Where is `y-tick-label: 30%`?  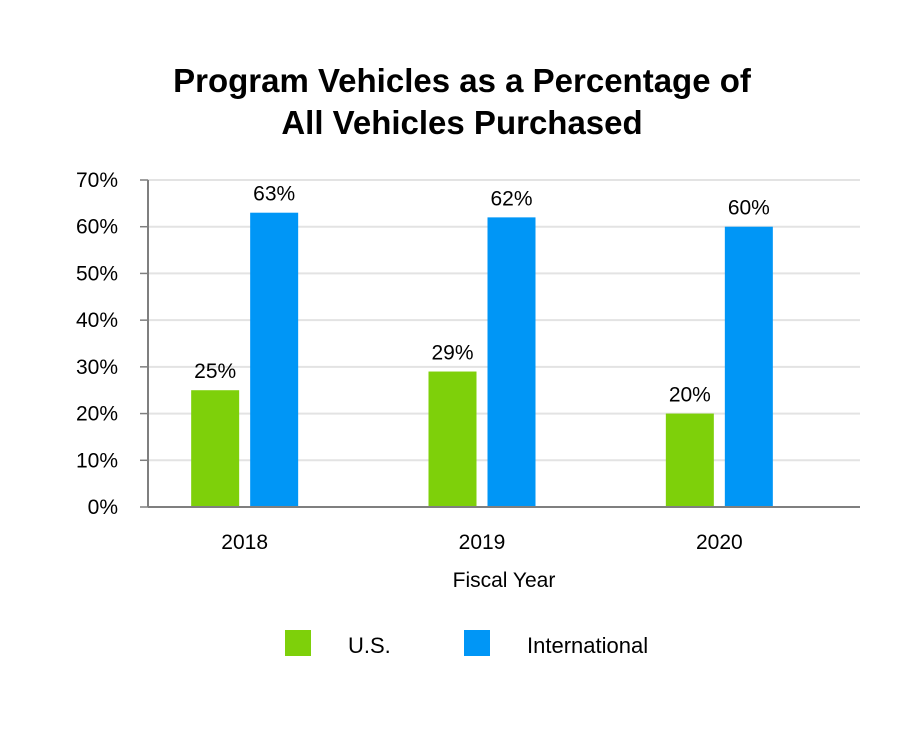
y-tick-label: 30% is located at coordinates (97, 367).